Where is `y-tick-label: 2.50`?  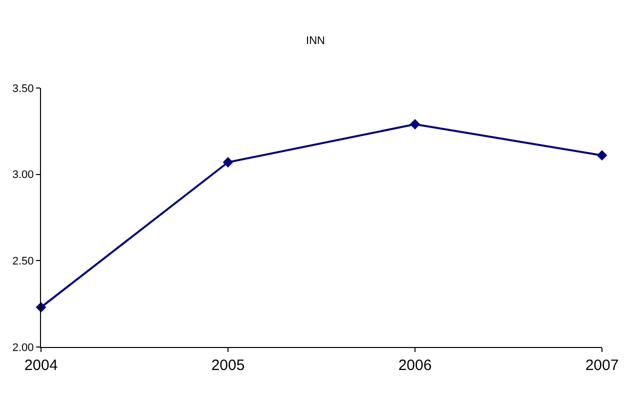
y-tick-label: 2.50 is located at coordinates (23, 262).